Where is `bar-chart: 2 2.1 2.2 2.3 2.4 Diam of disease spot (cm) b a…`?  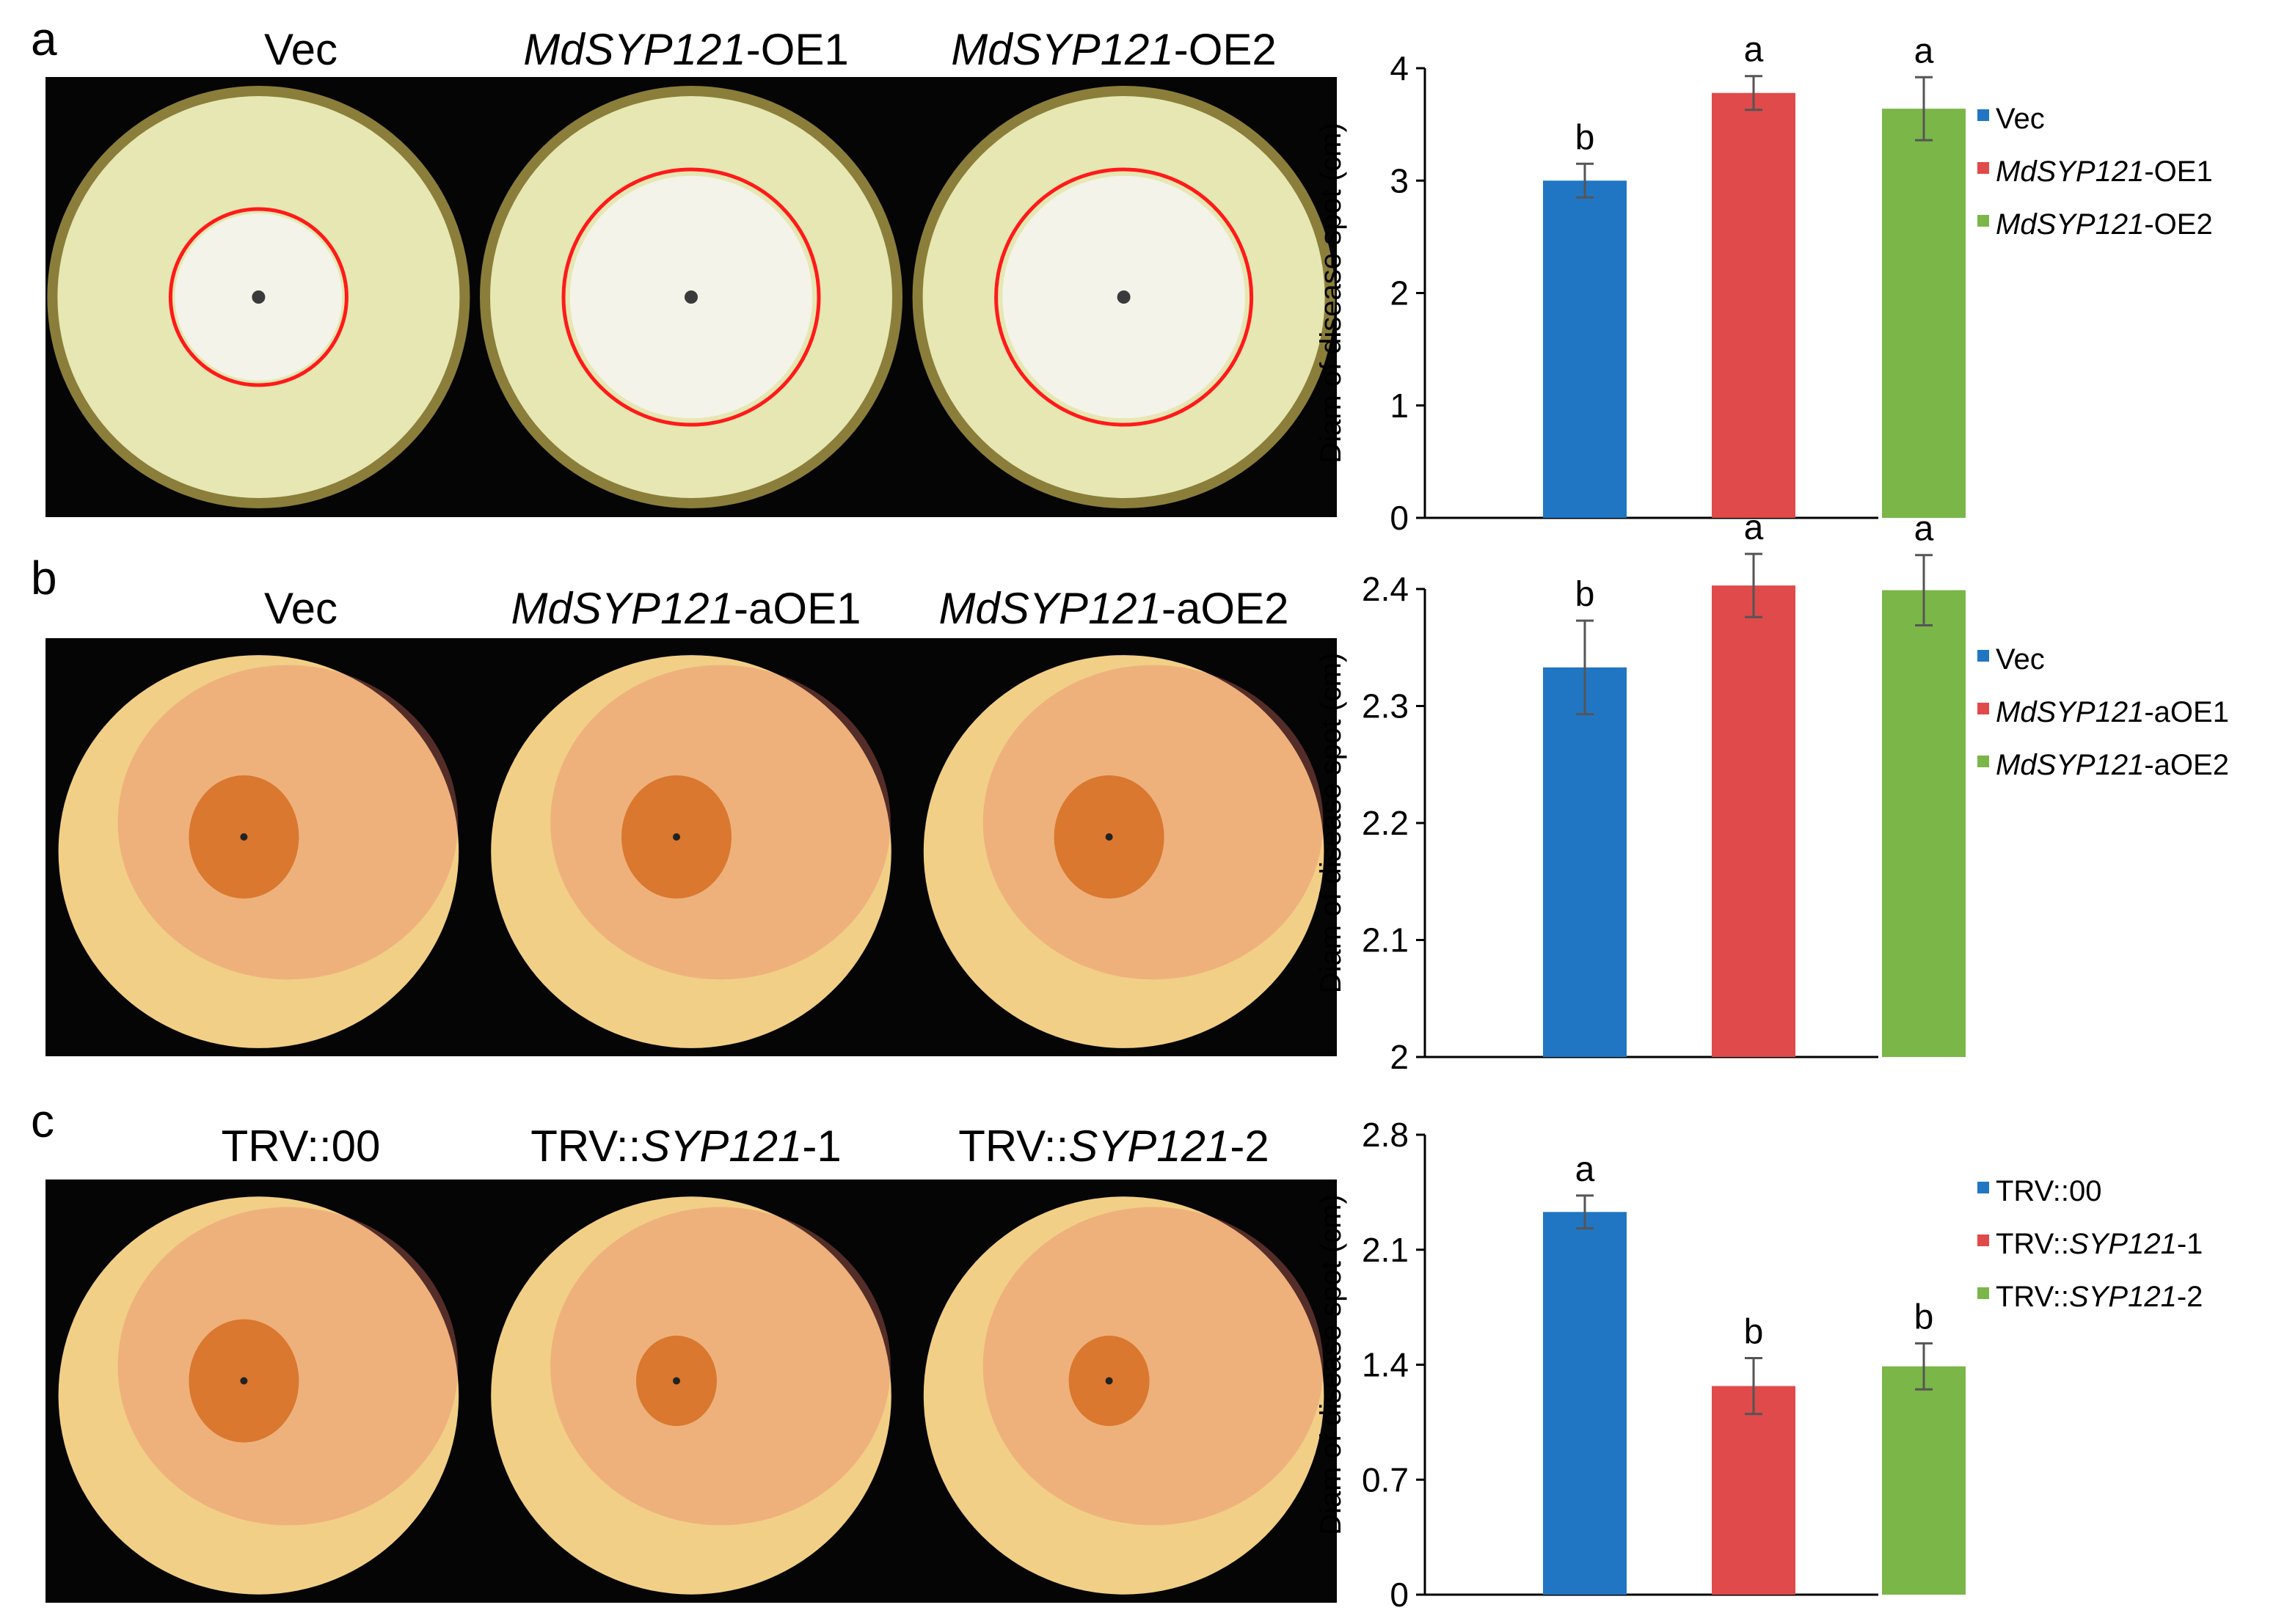 bar-chart: 2 2.1 2.2 2.3 2.4 Diam of disease spot (cm) b a… is located at coordinates (1772, 792).